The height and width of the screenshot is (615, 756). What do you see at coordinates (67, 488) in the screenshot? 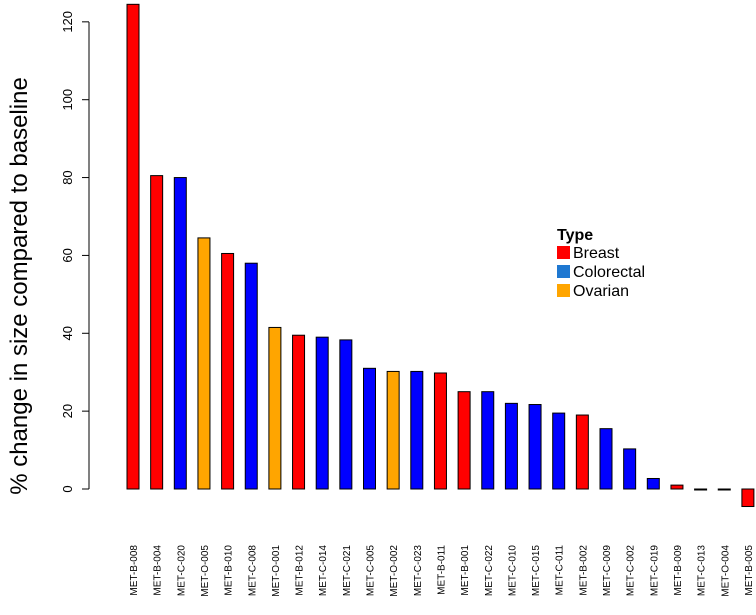
I see `y-tick-label: 0` at bounding box center [67, 488].